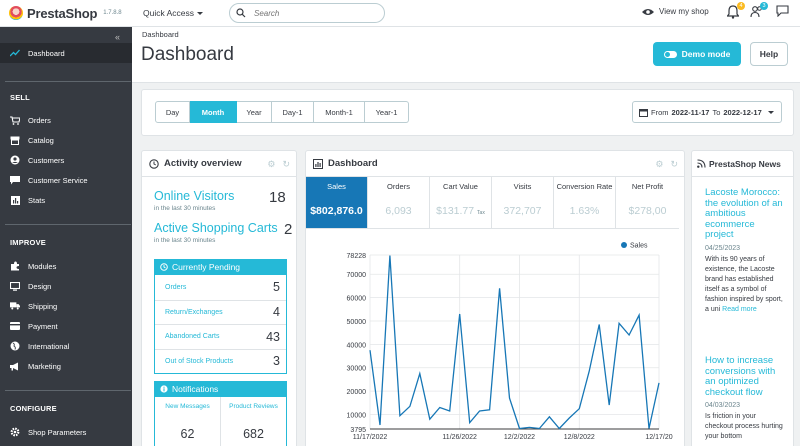  What do you see at coordinates (759, 10) in the screenshot?
I see `customers-notification: 3` at bounding box center [759, 10].